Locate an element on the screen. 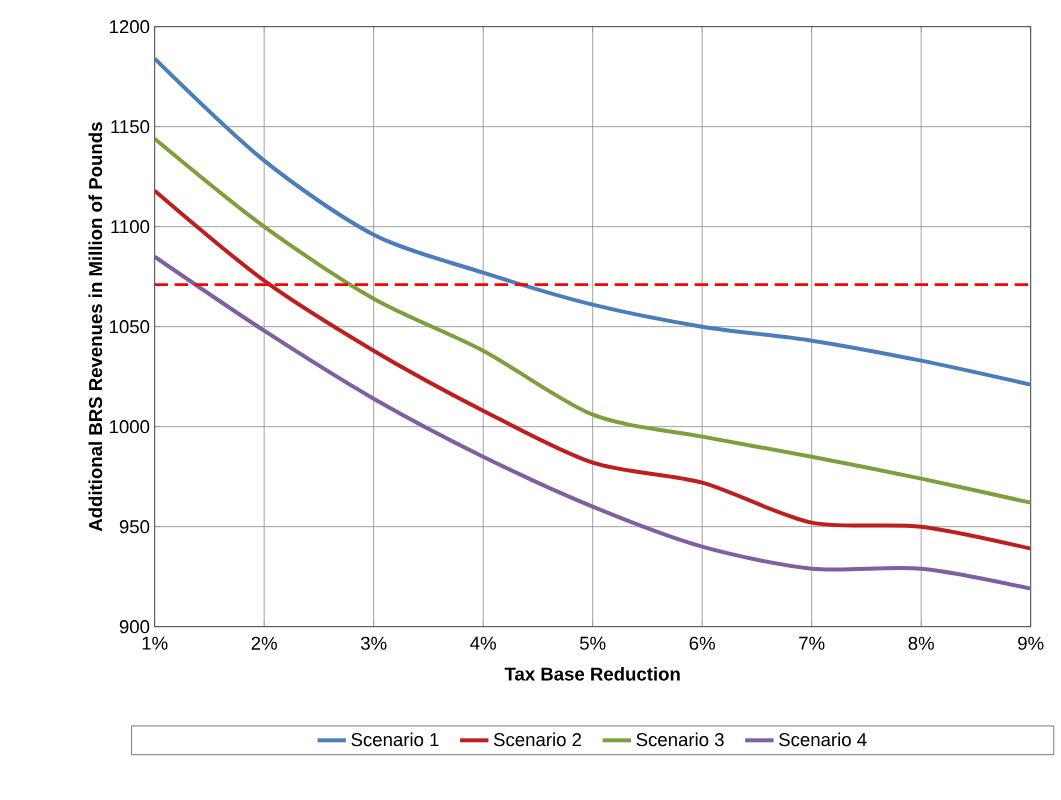 This screenshot has height=800, width=1061. x-tick-label: 7% is located at coordinates (812, 643).